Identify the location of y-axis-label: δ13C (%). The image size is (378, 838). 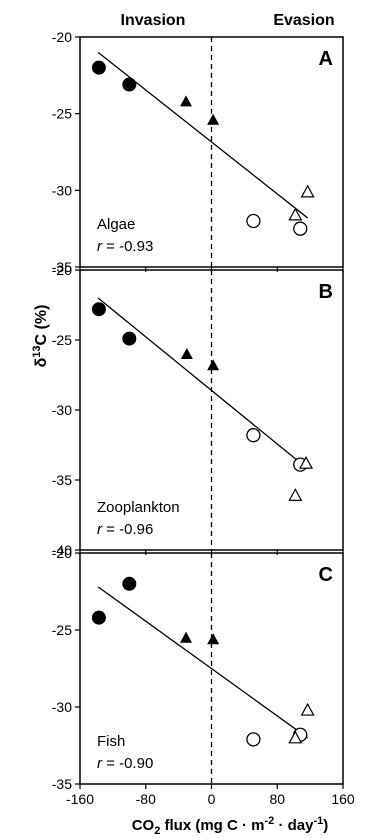
(40, 336).